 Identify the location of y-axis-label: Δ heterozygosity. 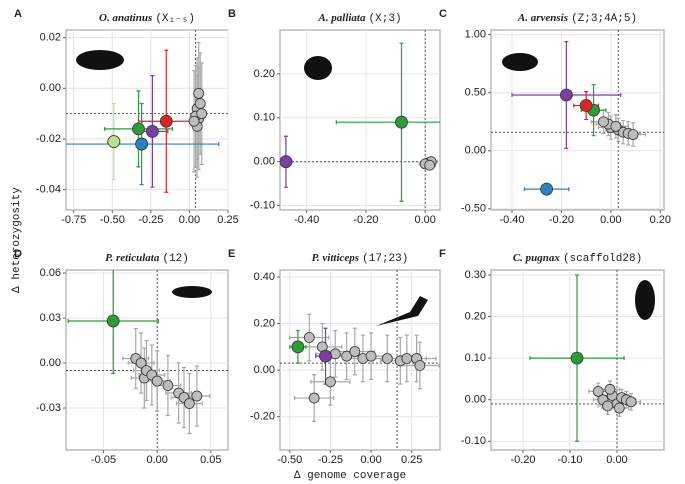
(17, 240).